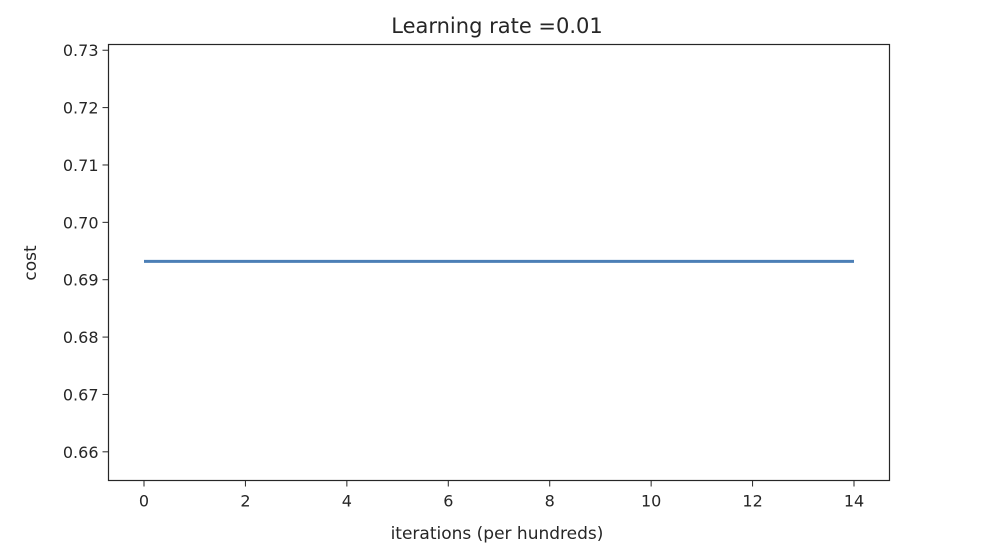  Describe the element at coordinates (347, 501) in the screenshot. I see `x-tick-label: 4` at that location.